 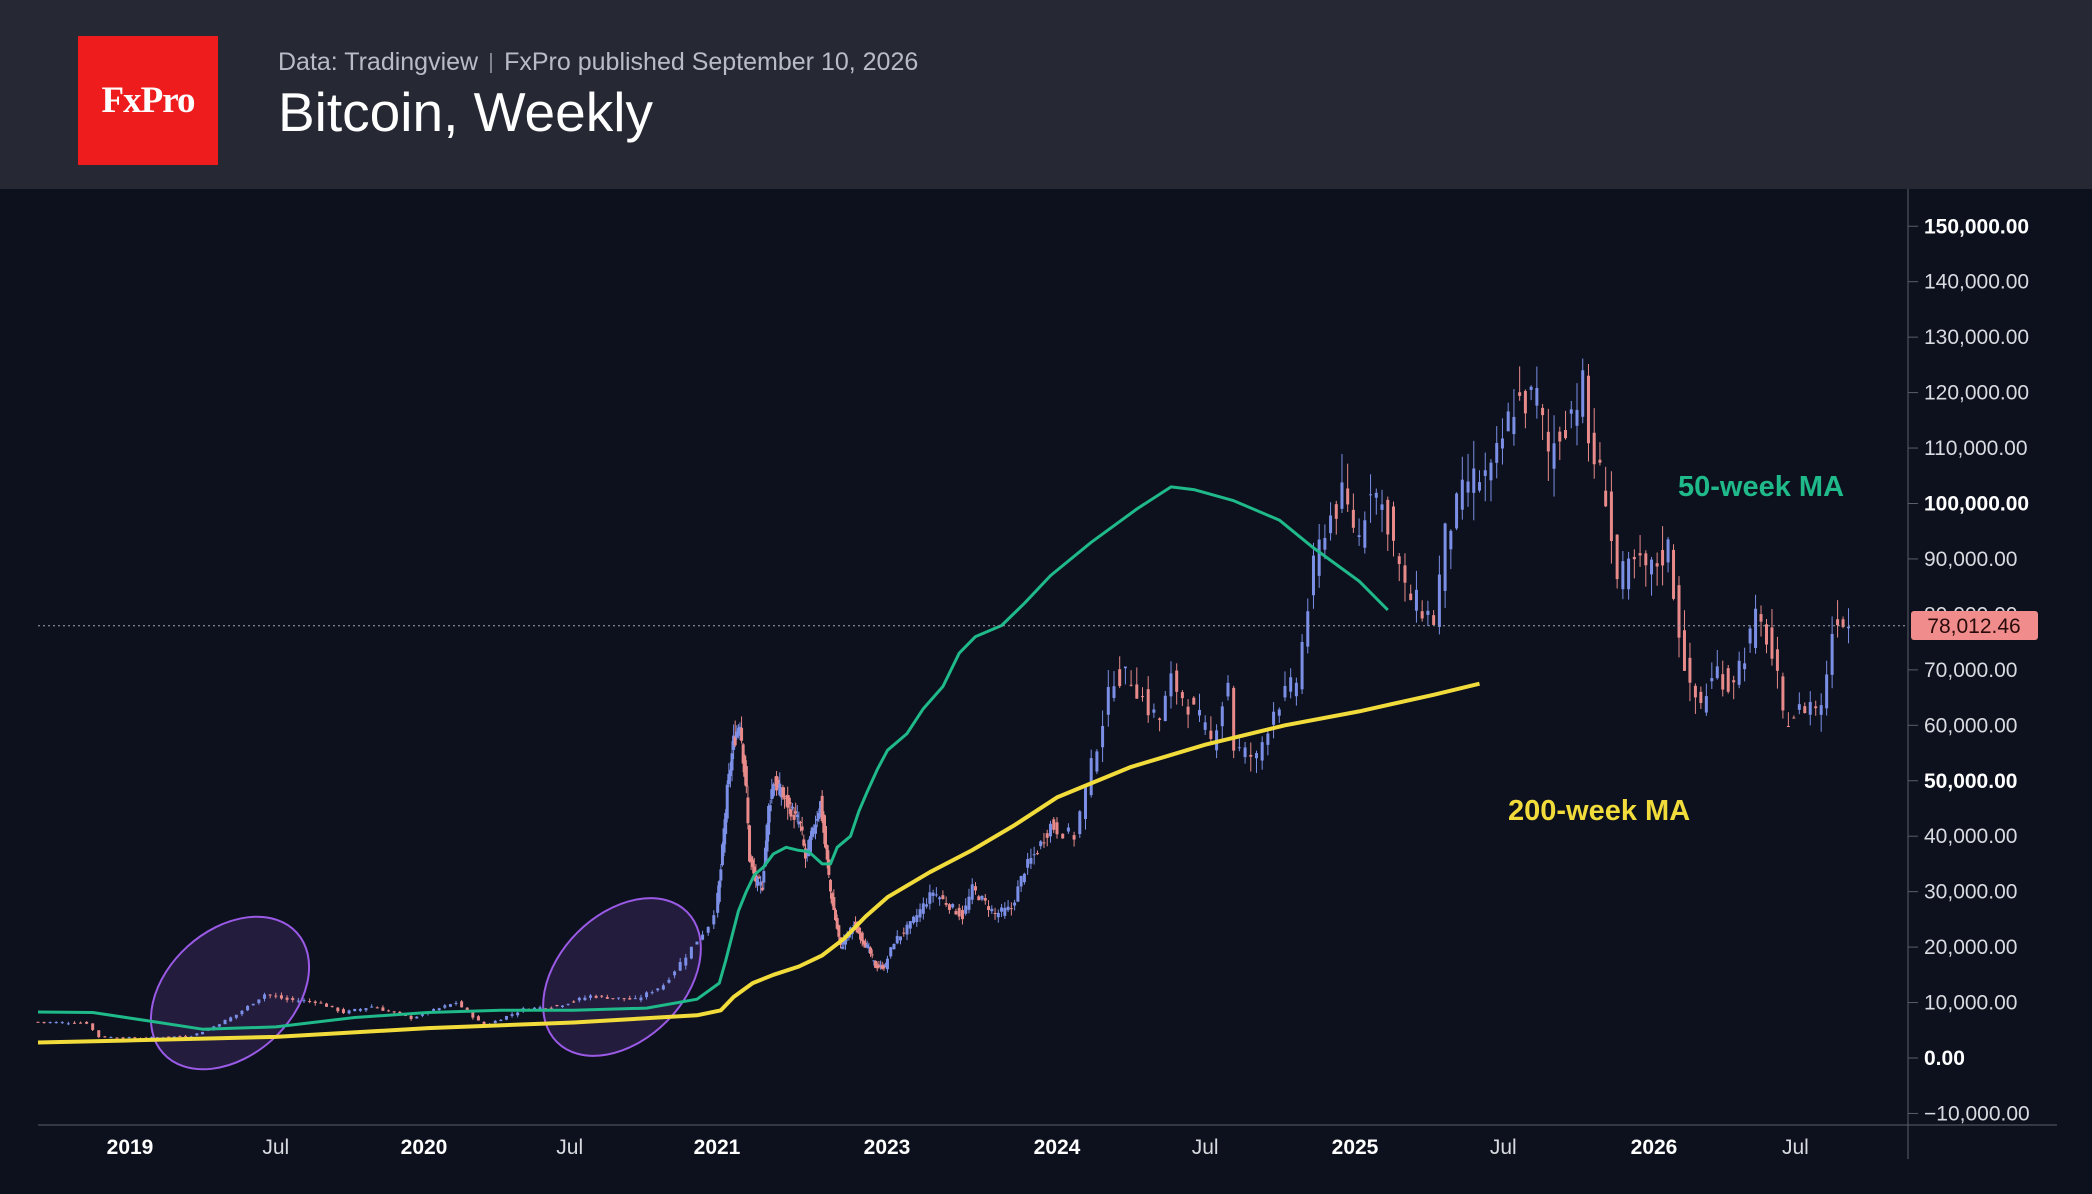 What do you see at coordinates (465, 112) in the screenshot?
I see `chart-title: Bitcoin, Weekly` at bounding box center [465, 112].